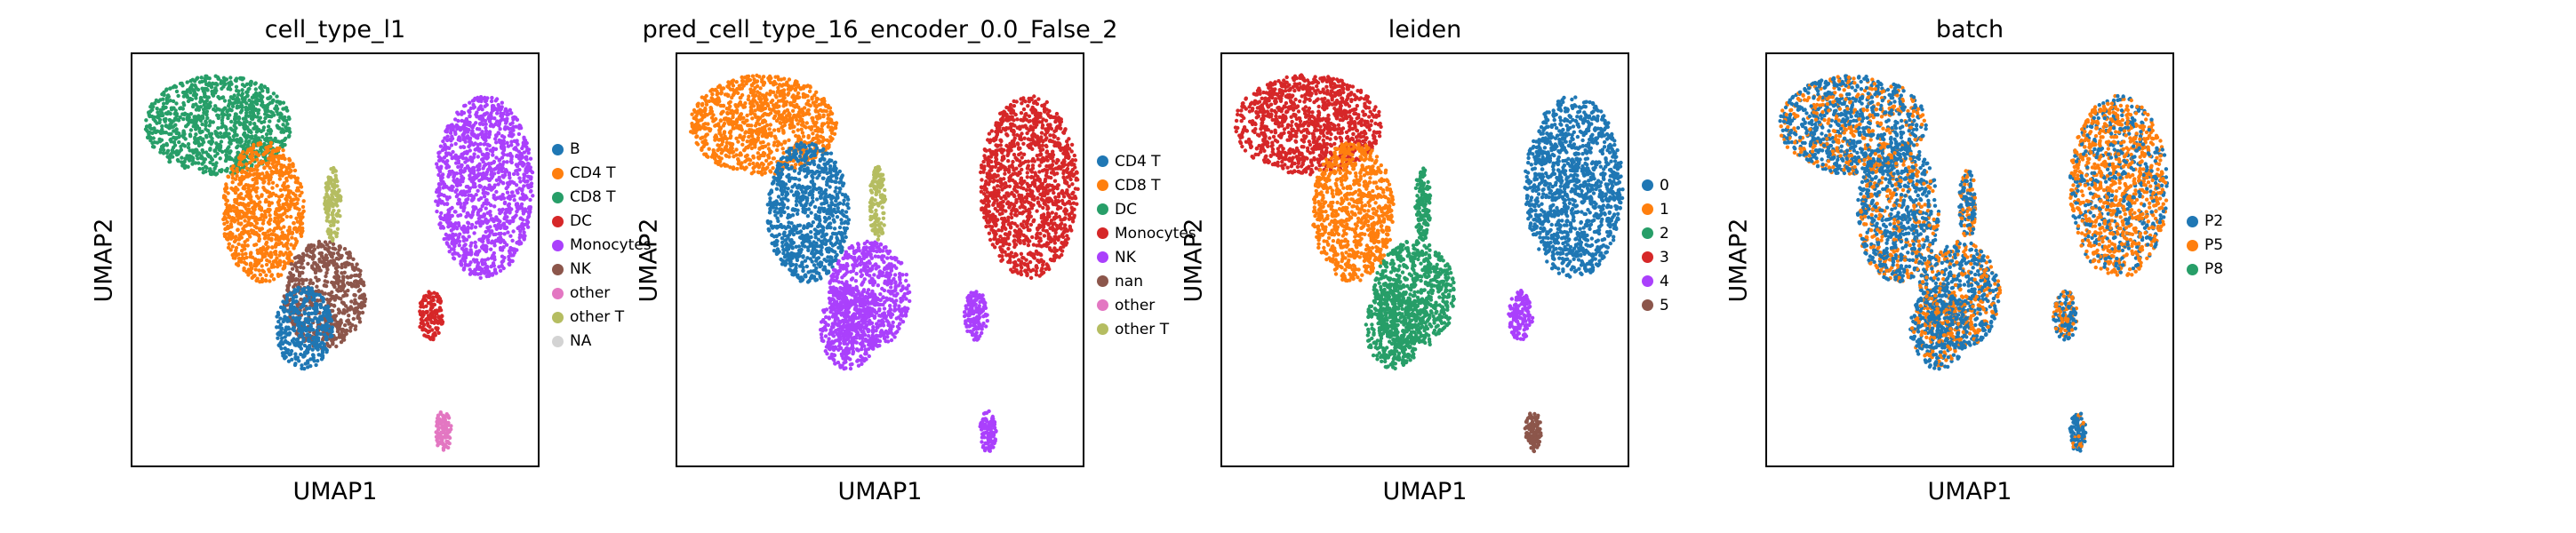 This screenshot has height=533, width=2576. Describe the element at coordinates (335, 30) in the screenshot. I see `panel-title: cell_type_l1` at that location.